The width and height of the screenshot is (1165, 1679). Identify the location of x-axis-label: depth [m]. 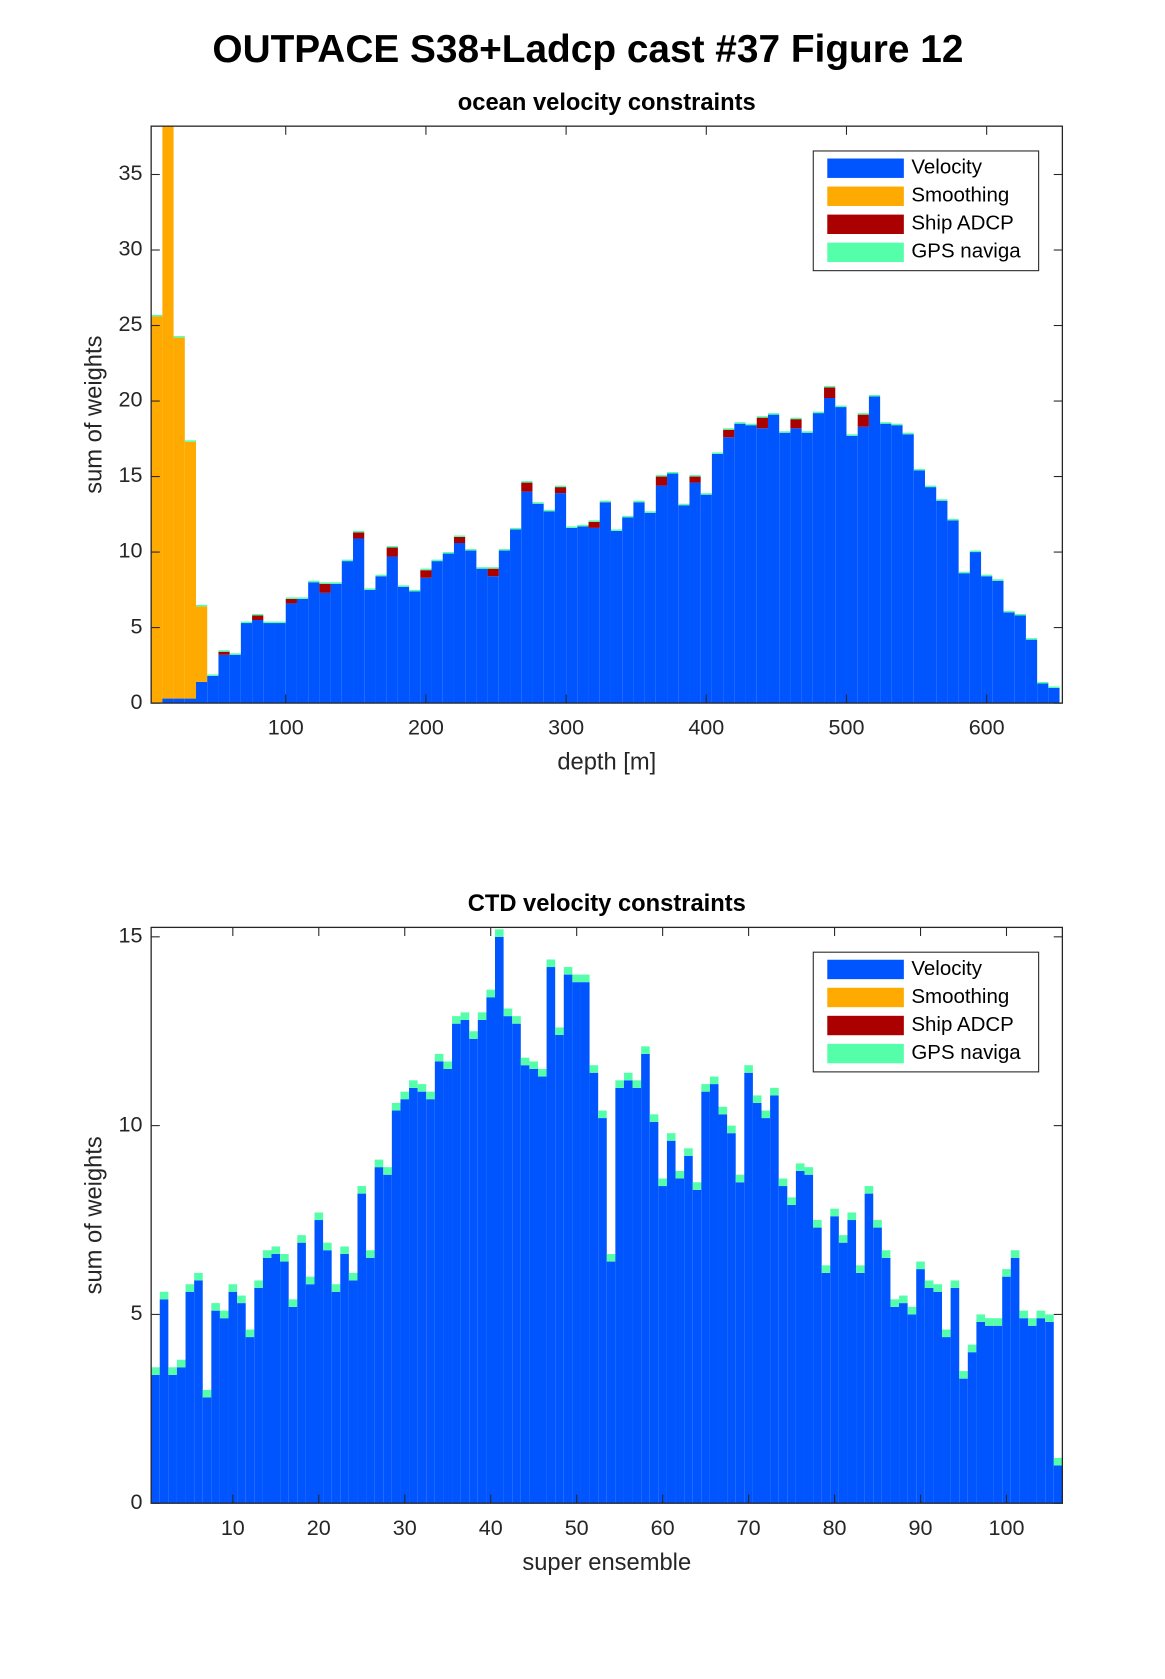
(606, 763).